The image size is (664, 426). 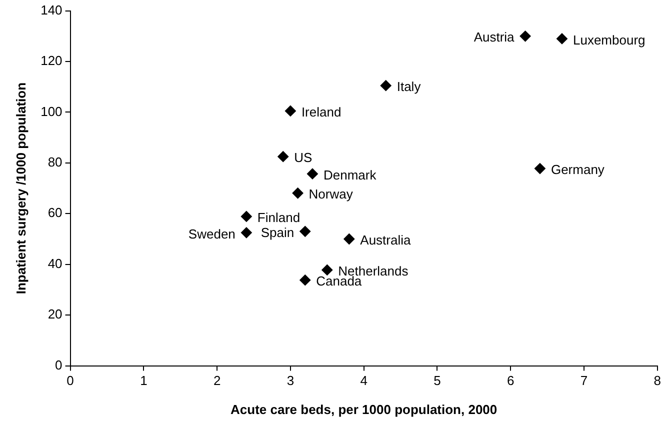 What do you see at coordinates (321, 112) in the screenshot?
I see `data-label: Ireland` at bounding box center [321, 112].